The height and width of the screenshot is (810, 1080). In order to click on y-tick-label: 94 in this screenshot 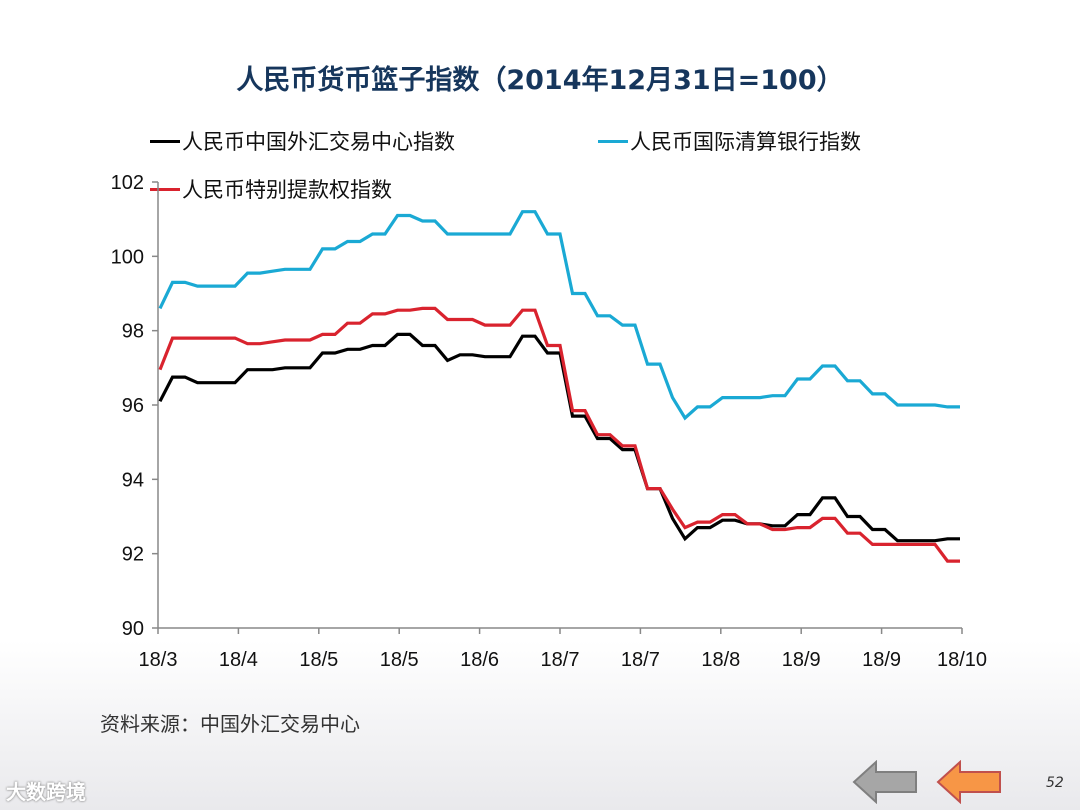, I will do `click(133, 480)`.